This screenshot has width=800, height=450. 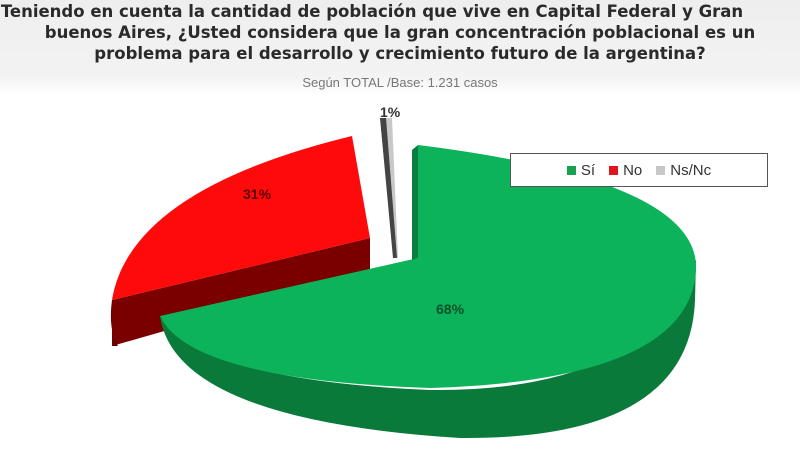 I want to click on legend-swatch-no, so click(x=614, y=170).